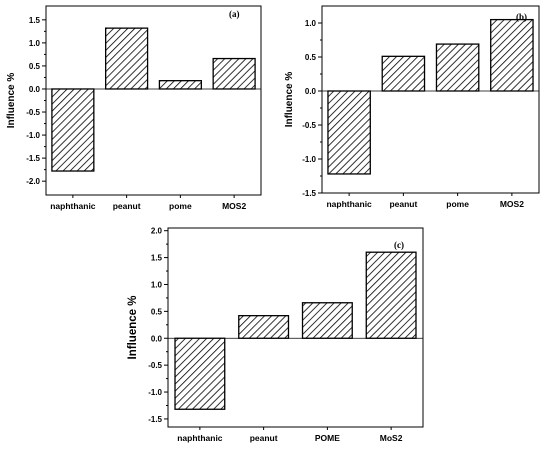 The image size is (550, 453). I want to click on y-tick-label: -2.0, so click(33, 181).